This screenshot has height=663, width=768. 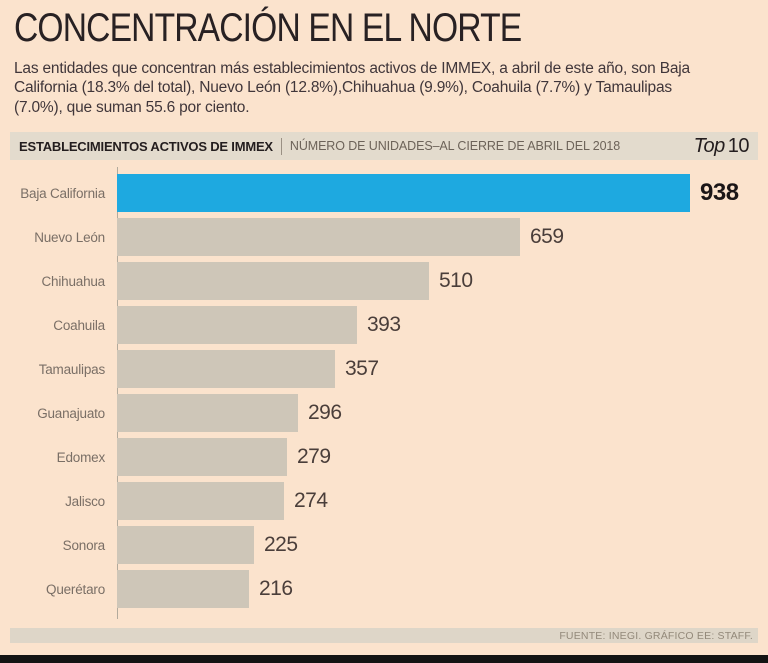 I want to click on value-label: 216, so click(x=276, y=588).